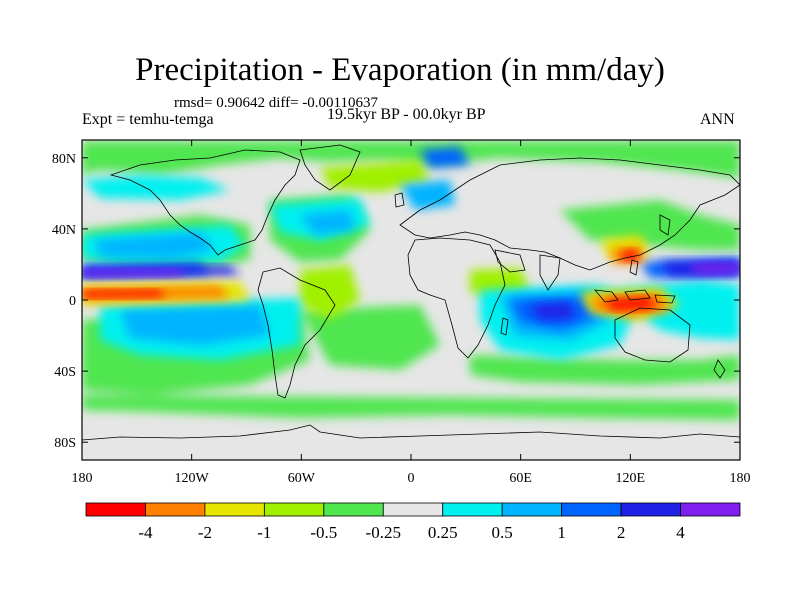  Describe the element at coordinates (411, 478) in the screenshot. I see `x-tick-label: 0` at that location.